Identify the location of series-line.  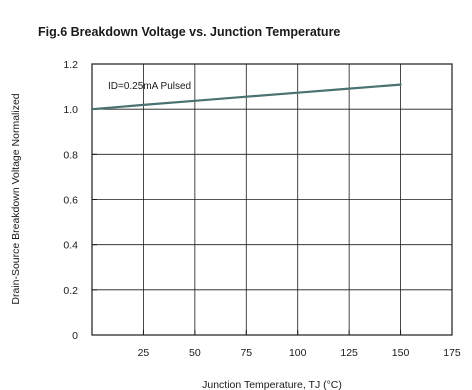
(246, 97).